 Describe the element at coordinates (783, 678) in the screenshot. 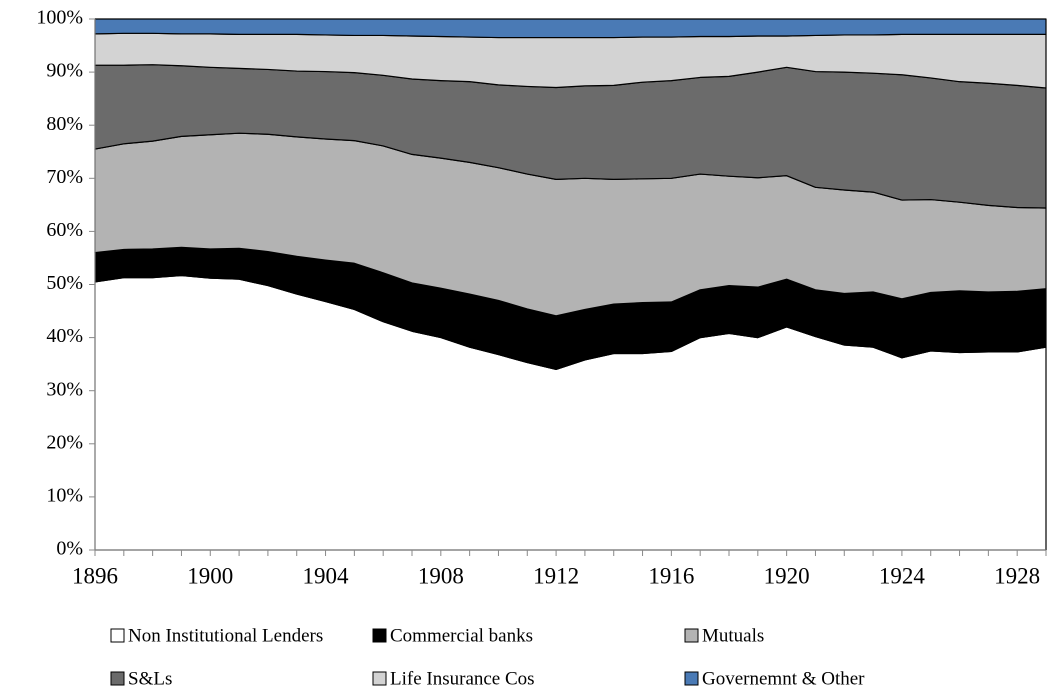

I see `legend-label: Governemnt & Other` at that location.